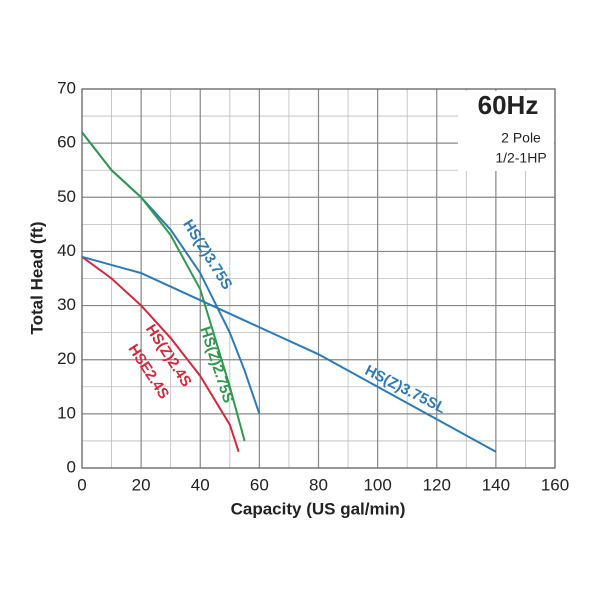  What do you see at coordinates (508, 105) in the screenshot?
I see `annotation-title: 60Hz` at bounding box center [508, 105].